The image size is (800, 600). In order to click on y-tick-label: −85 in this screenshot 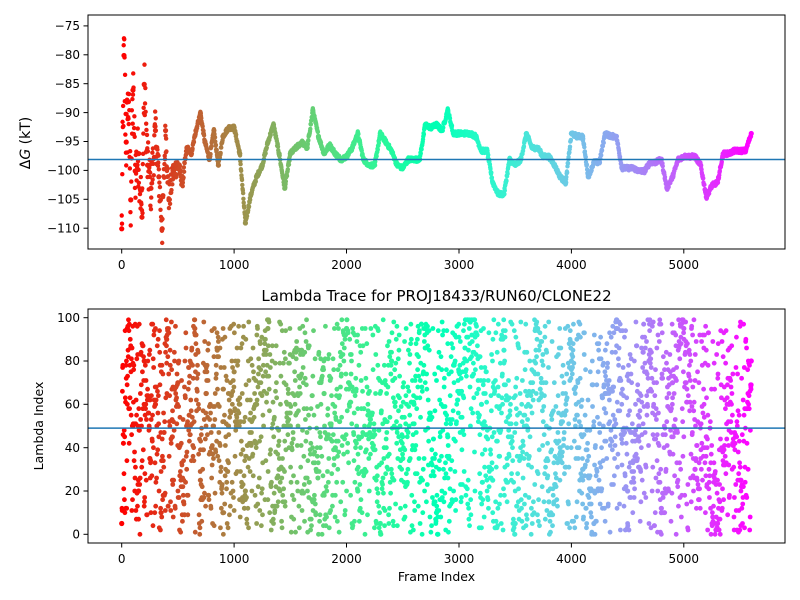, I will do `click(67, 84)`.